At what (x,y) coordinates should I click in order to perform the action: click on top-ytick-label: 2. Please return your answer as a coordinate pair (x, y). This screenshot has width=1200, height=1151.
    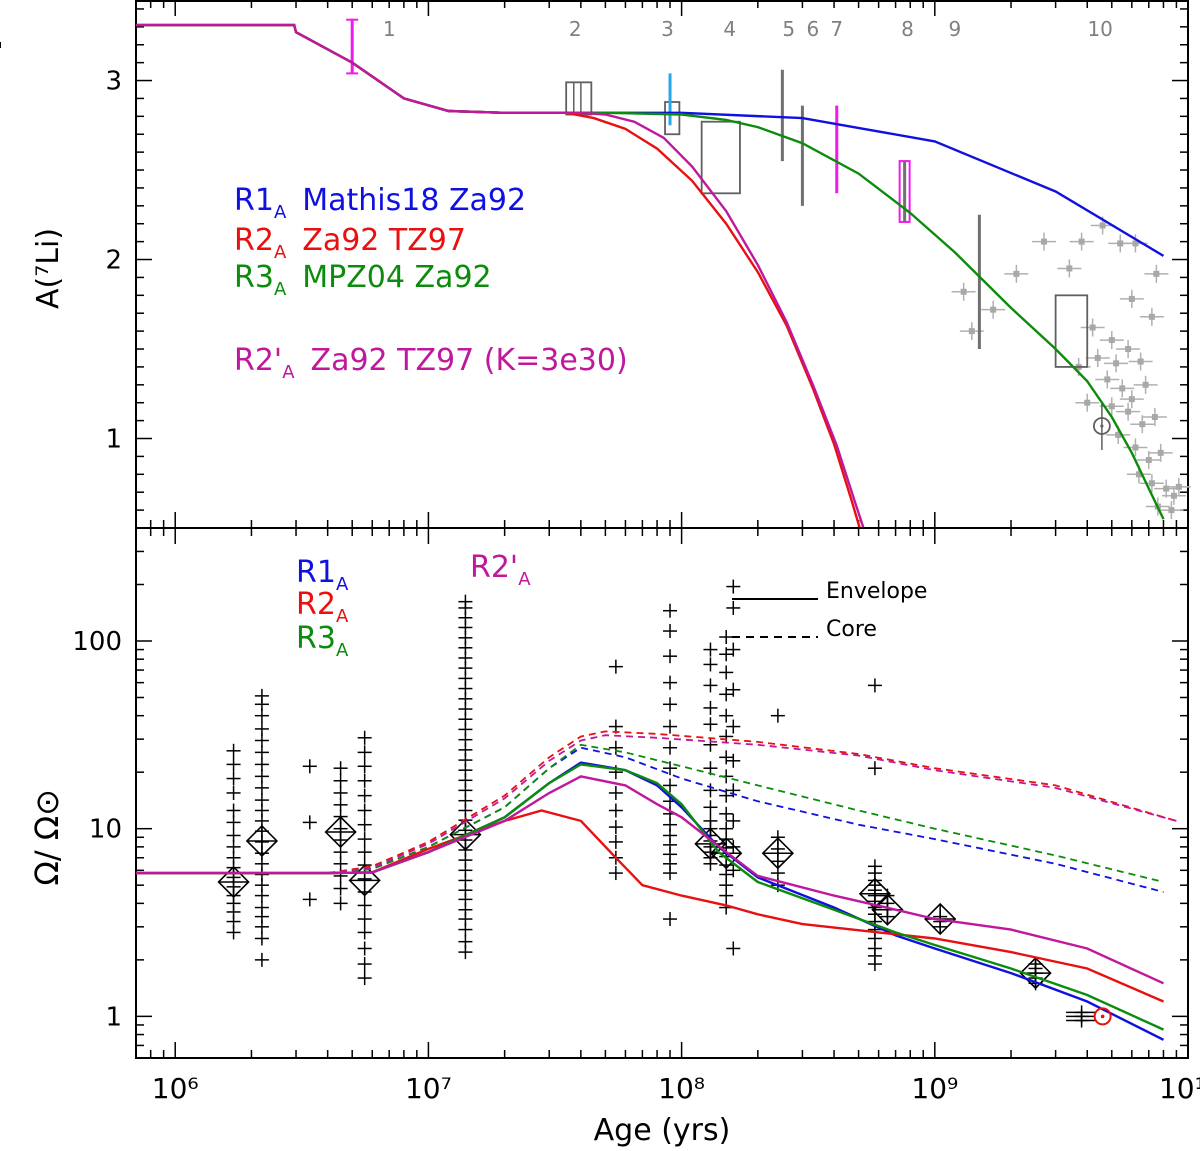
    Looking at the image, I should click on (113, 261).